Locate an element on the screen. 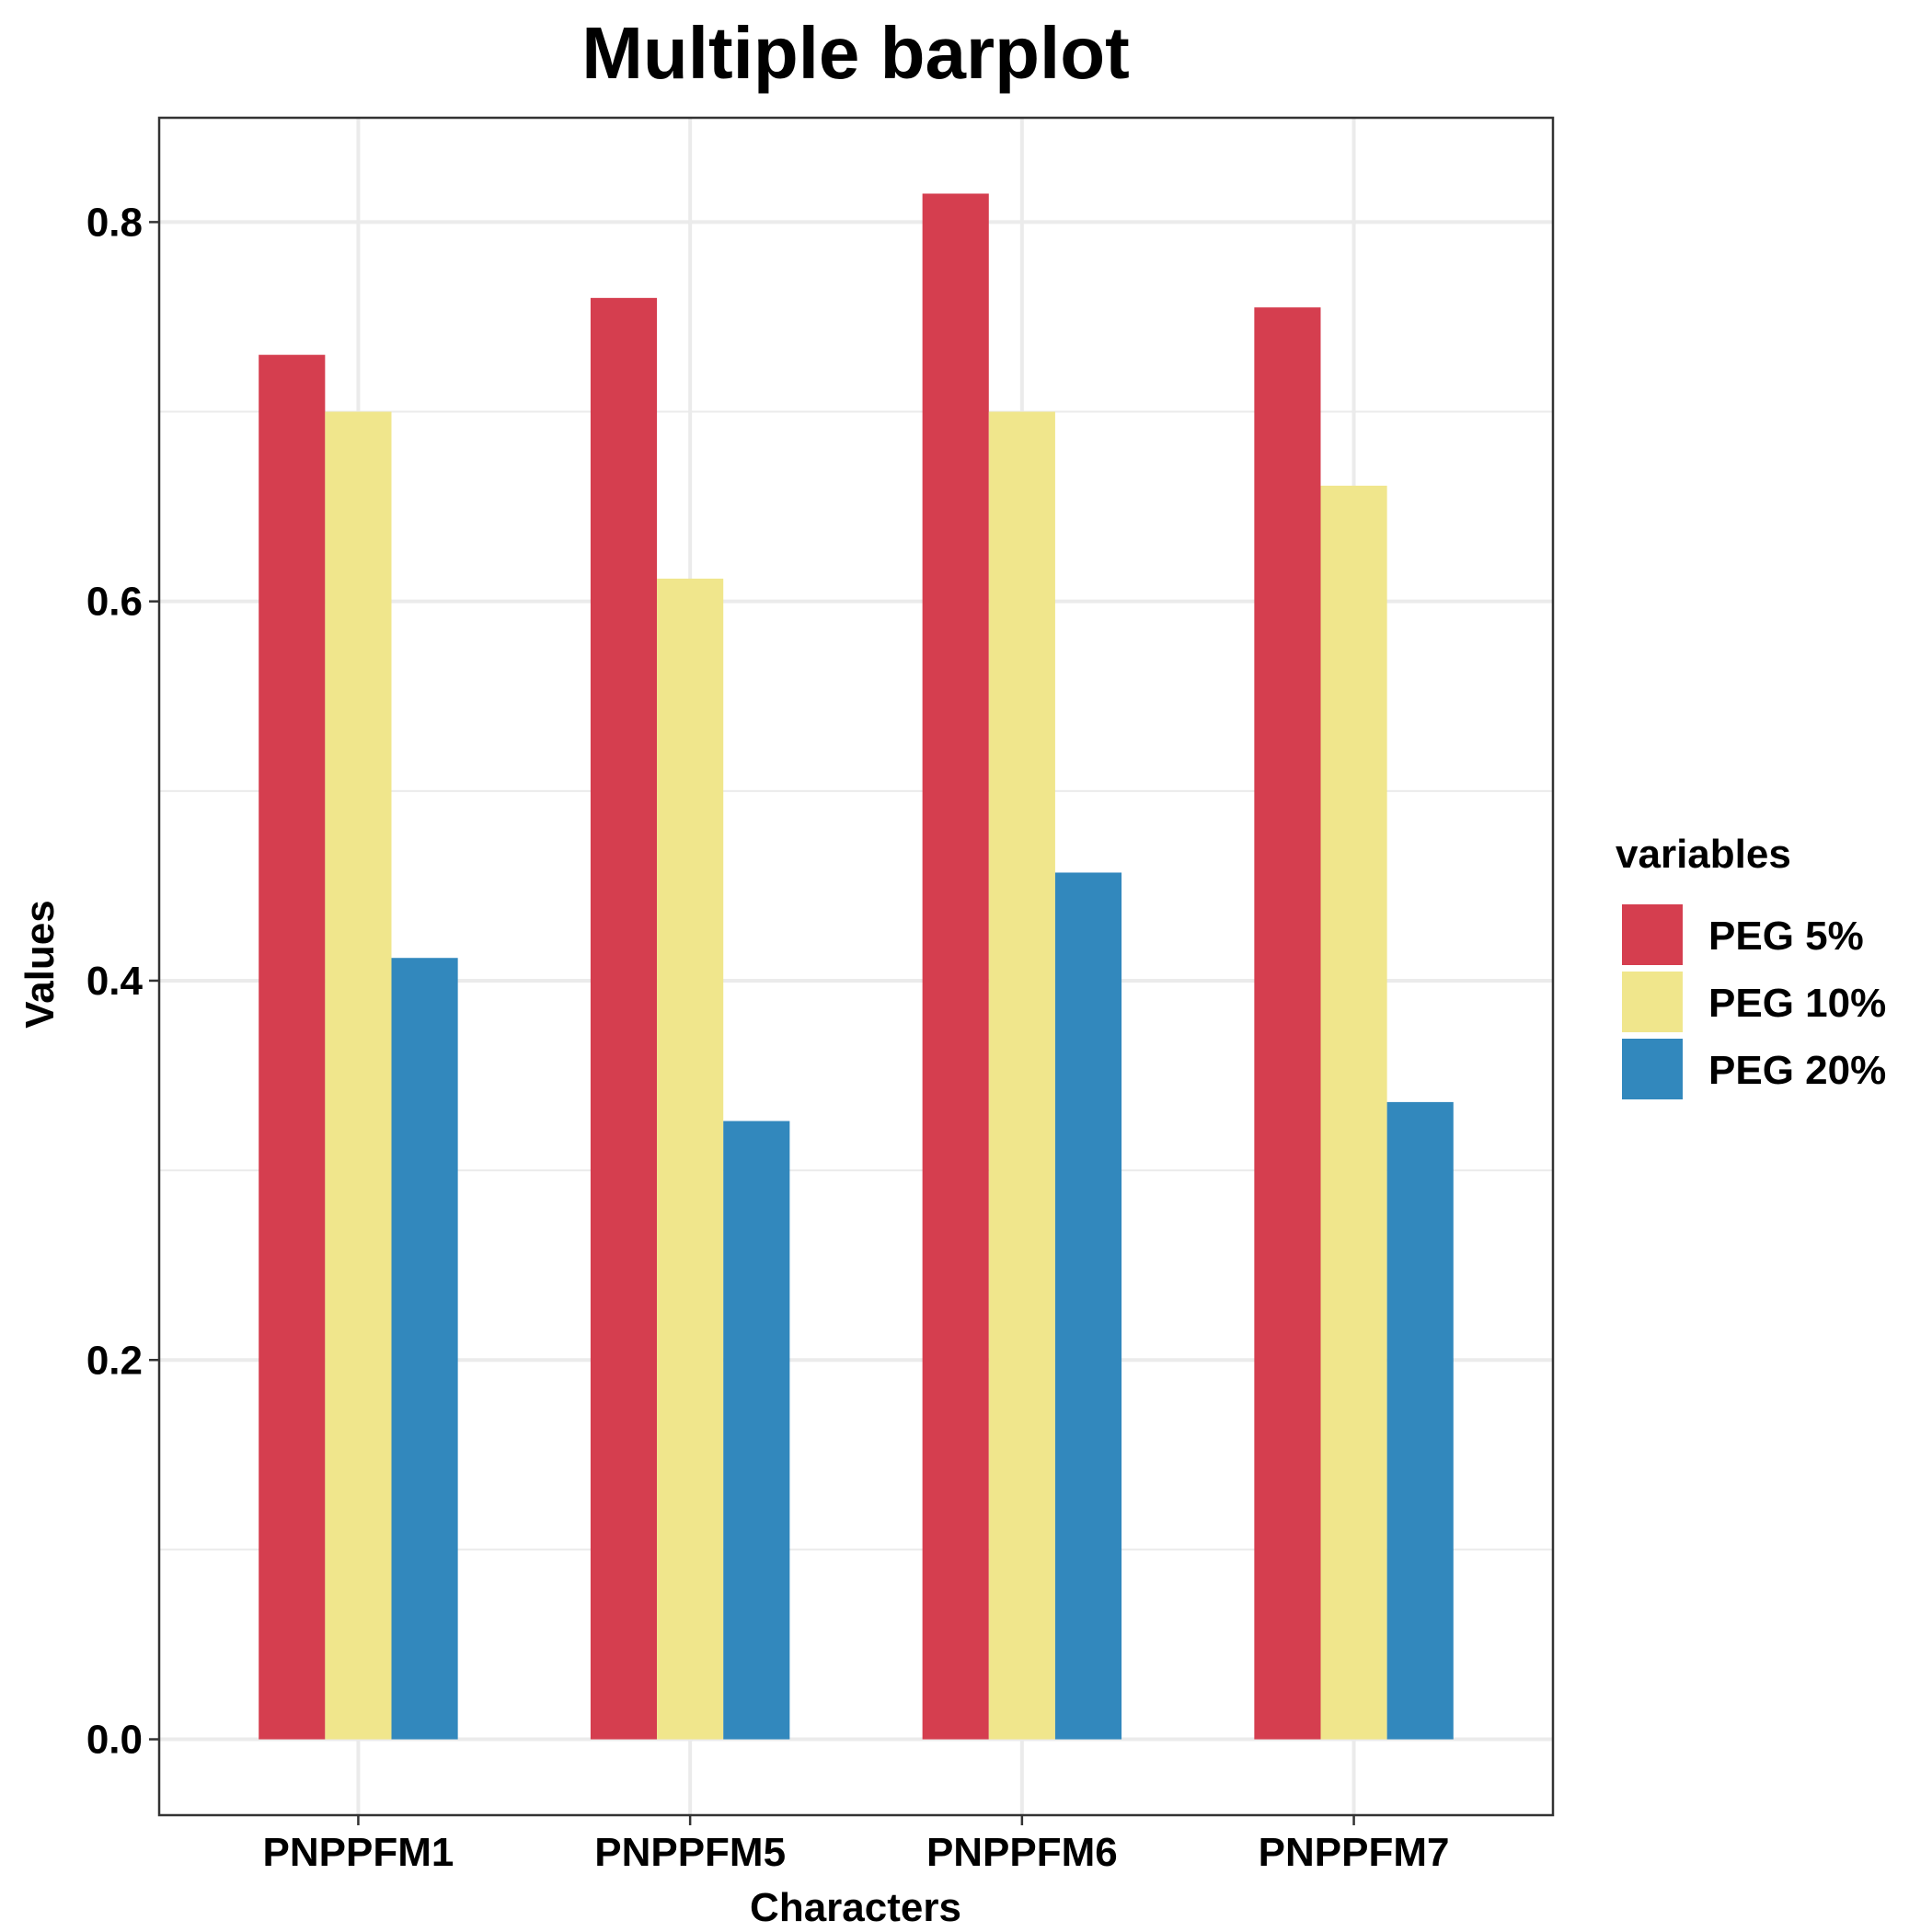  x-tick-label: PNPPFM7 is located at coordinates (1354, 1852).